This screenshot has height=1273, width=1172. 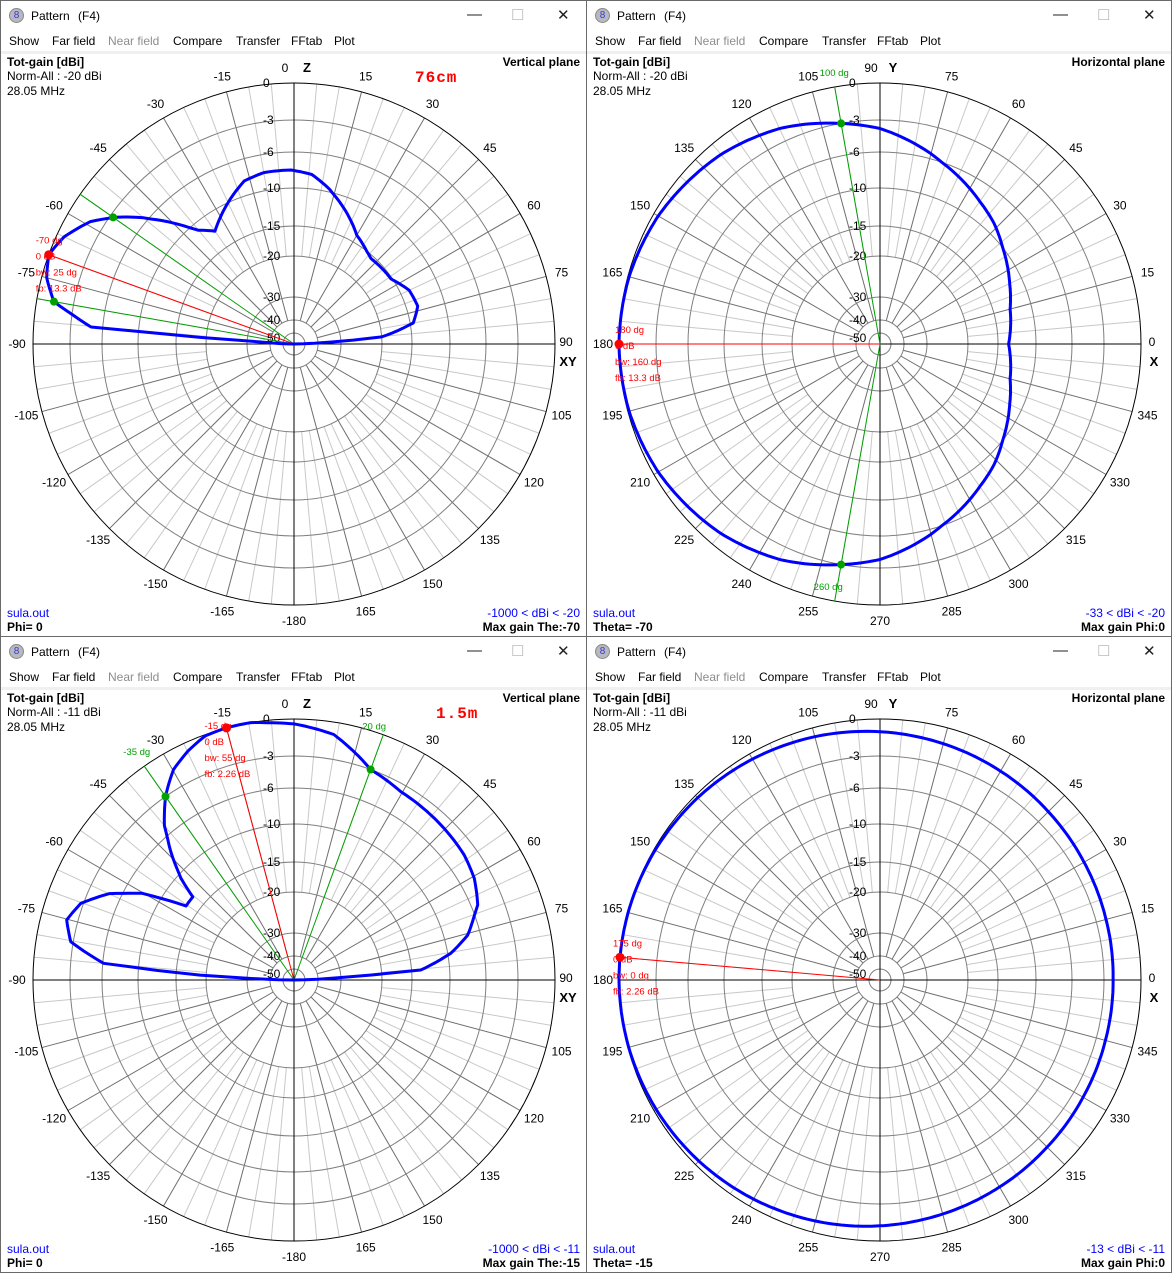 What do you see at coordinates (54, 76) in the screenshot?
I see `normalization-label: Norm-All : -20 dBi` at bounding box center [54, 76].